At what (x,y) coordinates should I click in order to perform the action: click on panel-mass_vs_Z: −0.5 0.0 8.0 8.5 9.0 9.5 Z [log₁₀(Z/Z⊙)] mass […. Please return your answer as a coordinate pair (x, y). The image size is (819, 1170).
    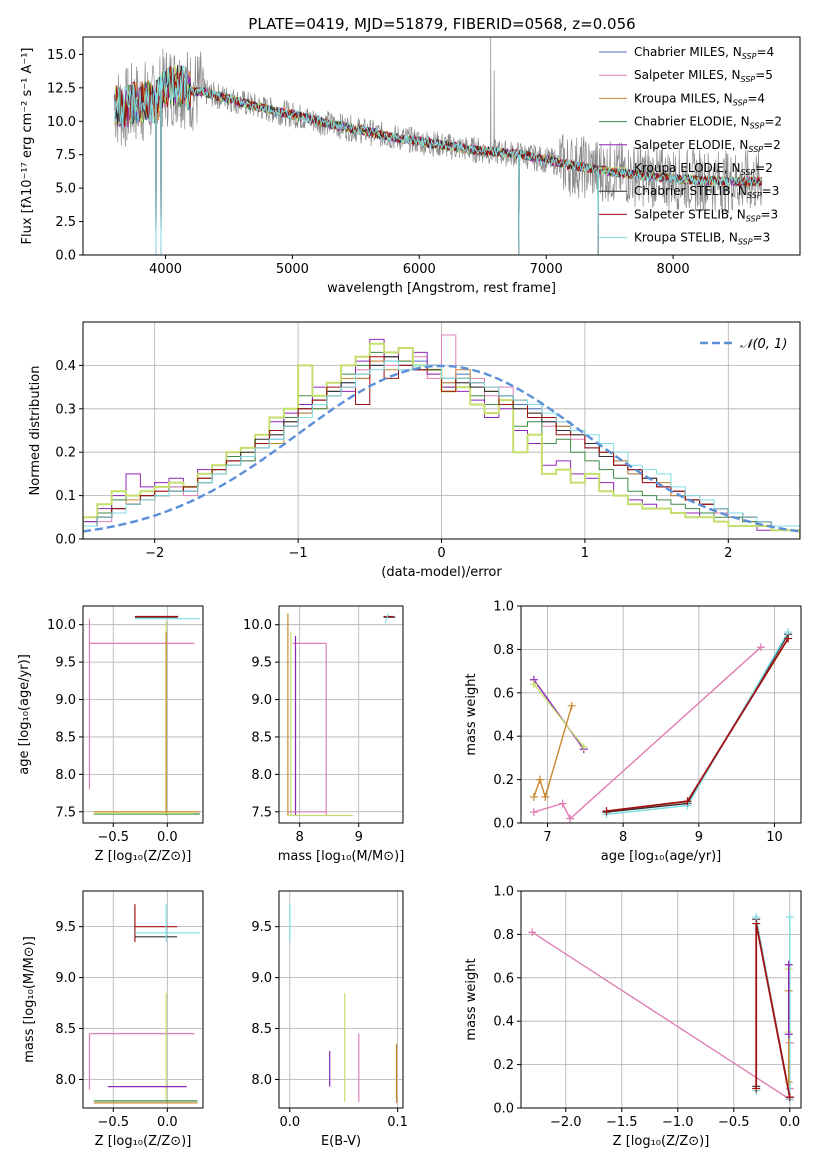
    Looking at the image, I should click on (113, 1019).